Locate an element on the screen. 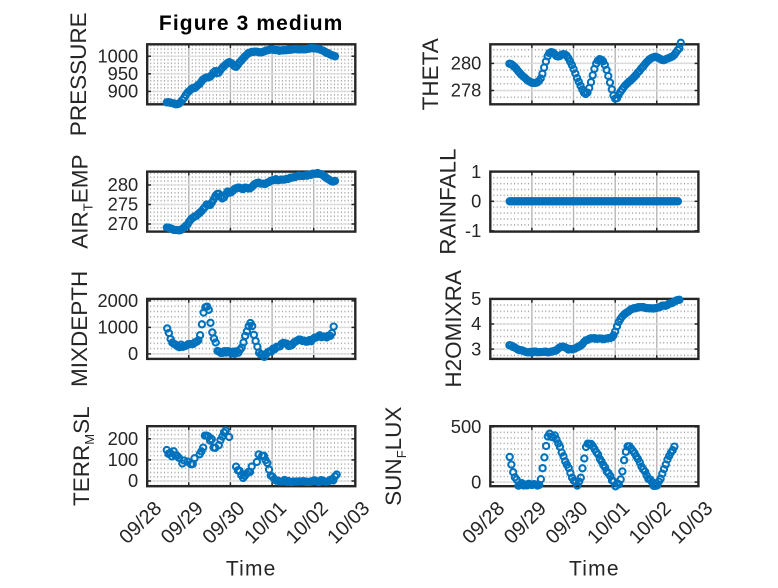 The height and width of the screenshot is (588, 778). svg-text: 2000 is located at coordinates (118, 300).